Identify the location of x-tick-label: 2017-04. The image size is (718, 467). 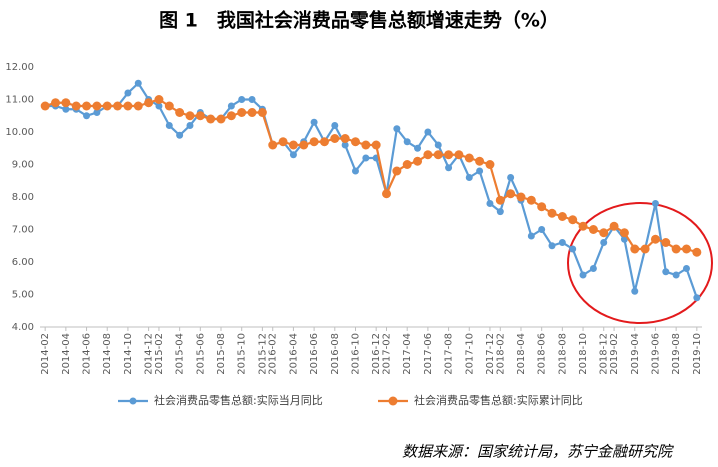
(407, 354).